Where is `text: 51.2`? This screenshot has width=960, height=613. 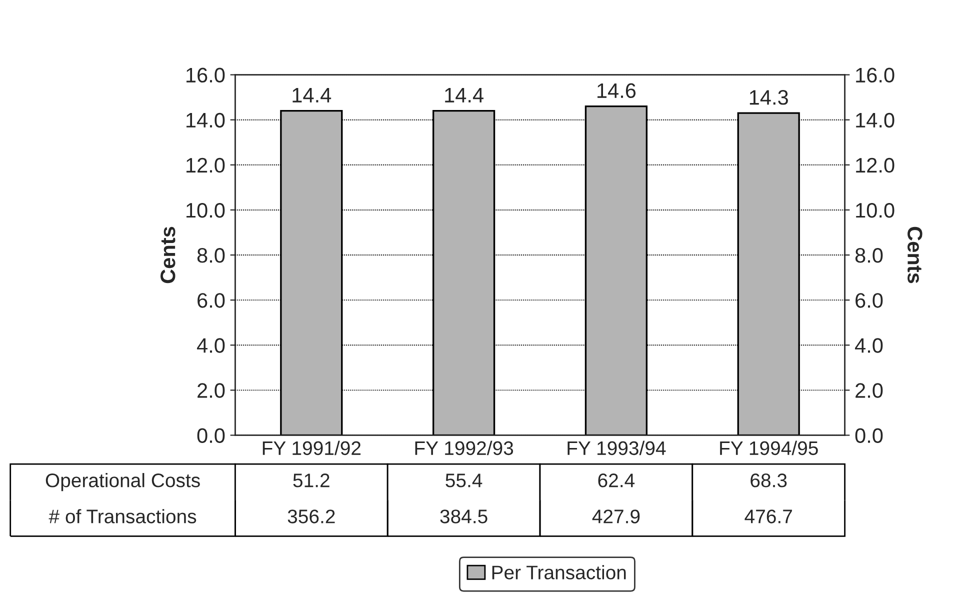
text: 51.2 is located at coordinates (311, 481).